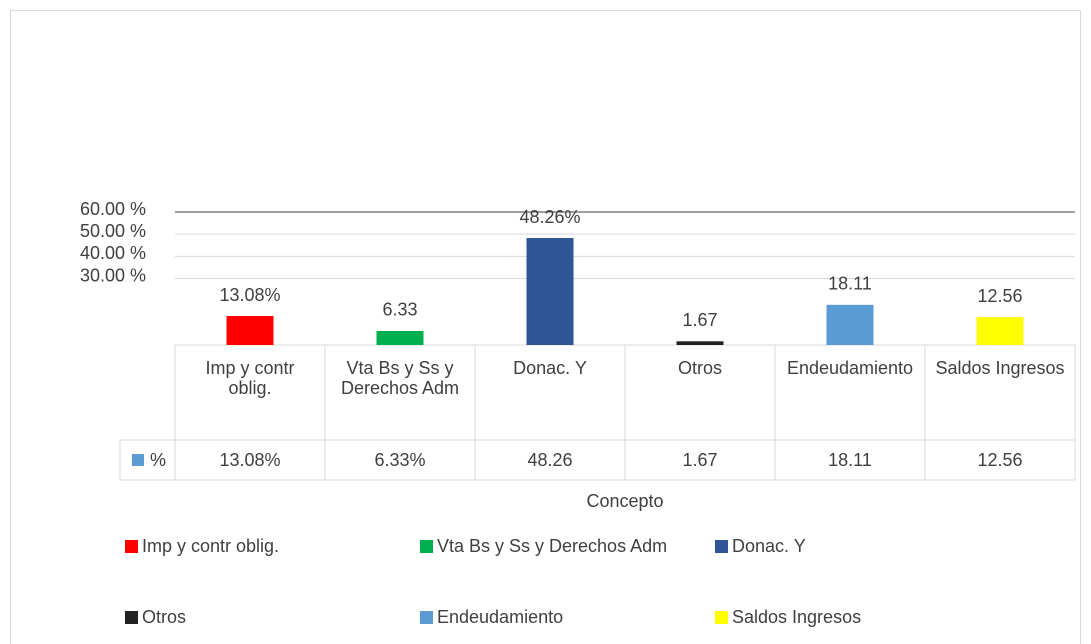 This screenshot has width=1091, height=644. I want to click on legend-label: Saldos Ingresos, so click(796, 617).